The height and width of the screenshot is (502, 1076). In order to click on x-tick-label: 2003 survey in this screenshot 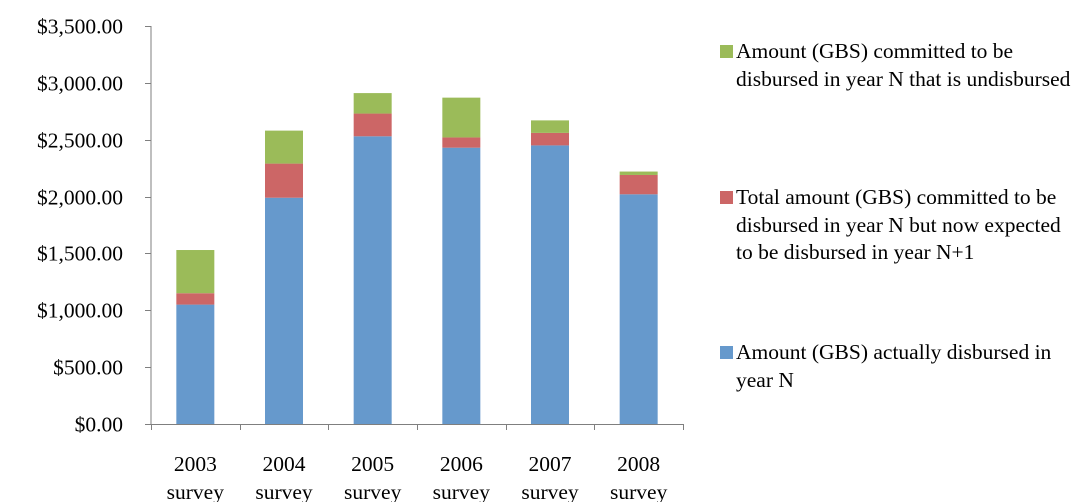, I will do `click(196, 477)`.